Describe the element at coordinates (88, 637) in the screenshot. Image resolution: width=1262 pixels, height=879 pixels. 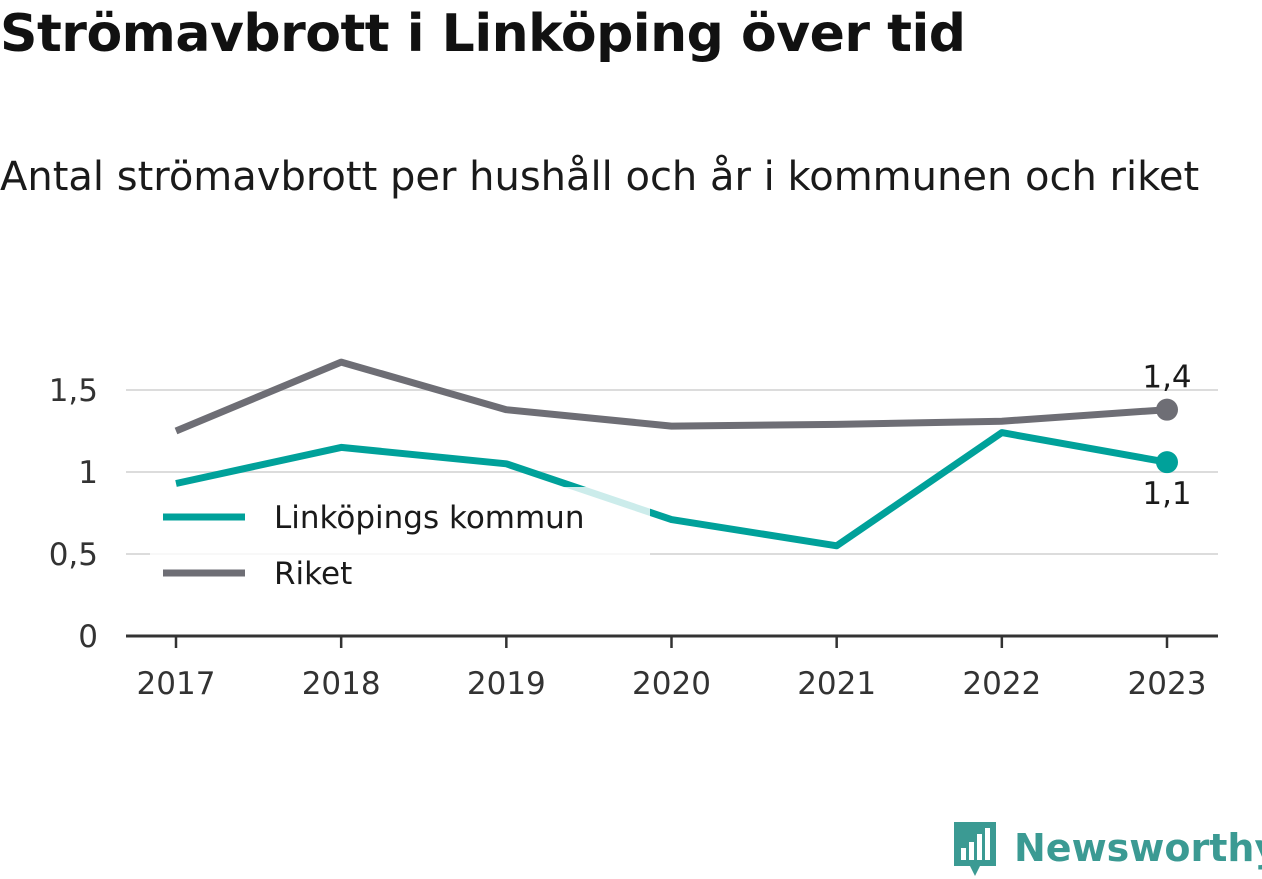
I see `y-tick-label: 0` at that location.